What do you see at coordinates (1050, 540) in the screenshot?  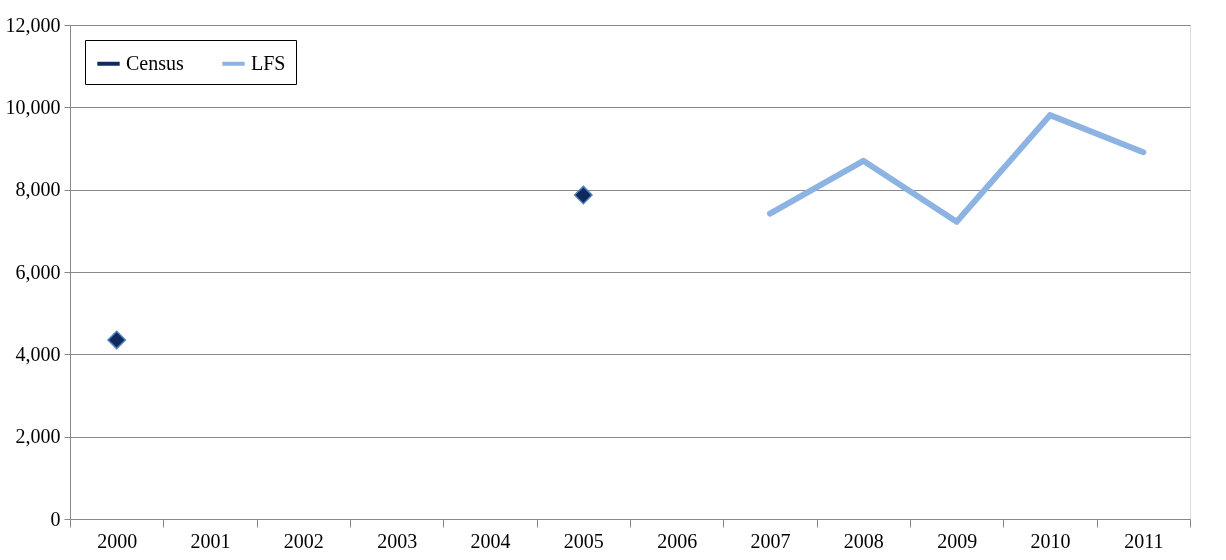 I see `x-tick-label: 2010` at bounding box center [1050, 540].